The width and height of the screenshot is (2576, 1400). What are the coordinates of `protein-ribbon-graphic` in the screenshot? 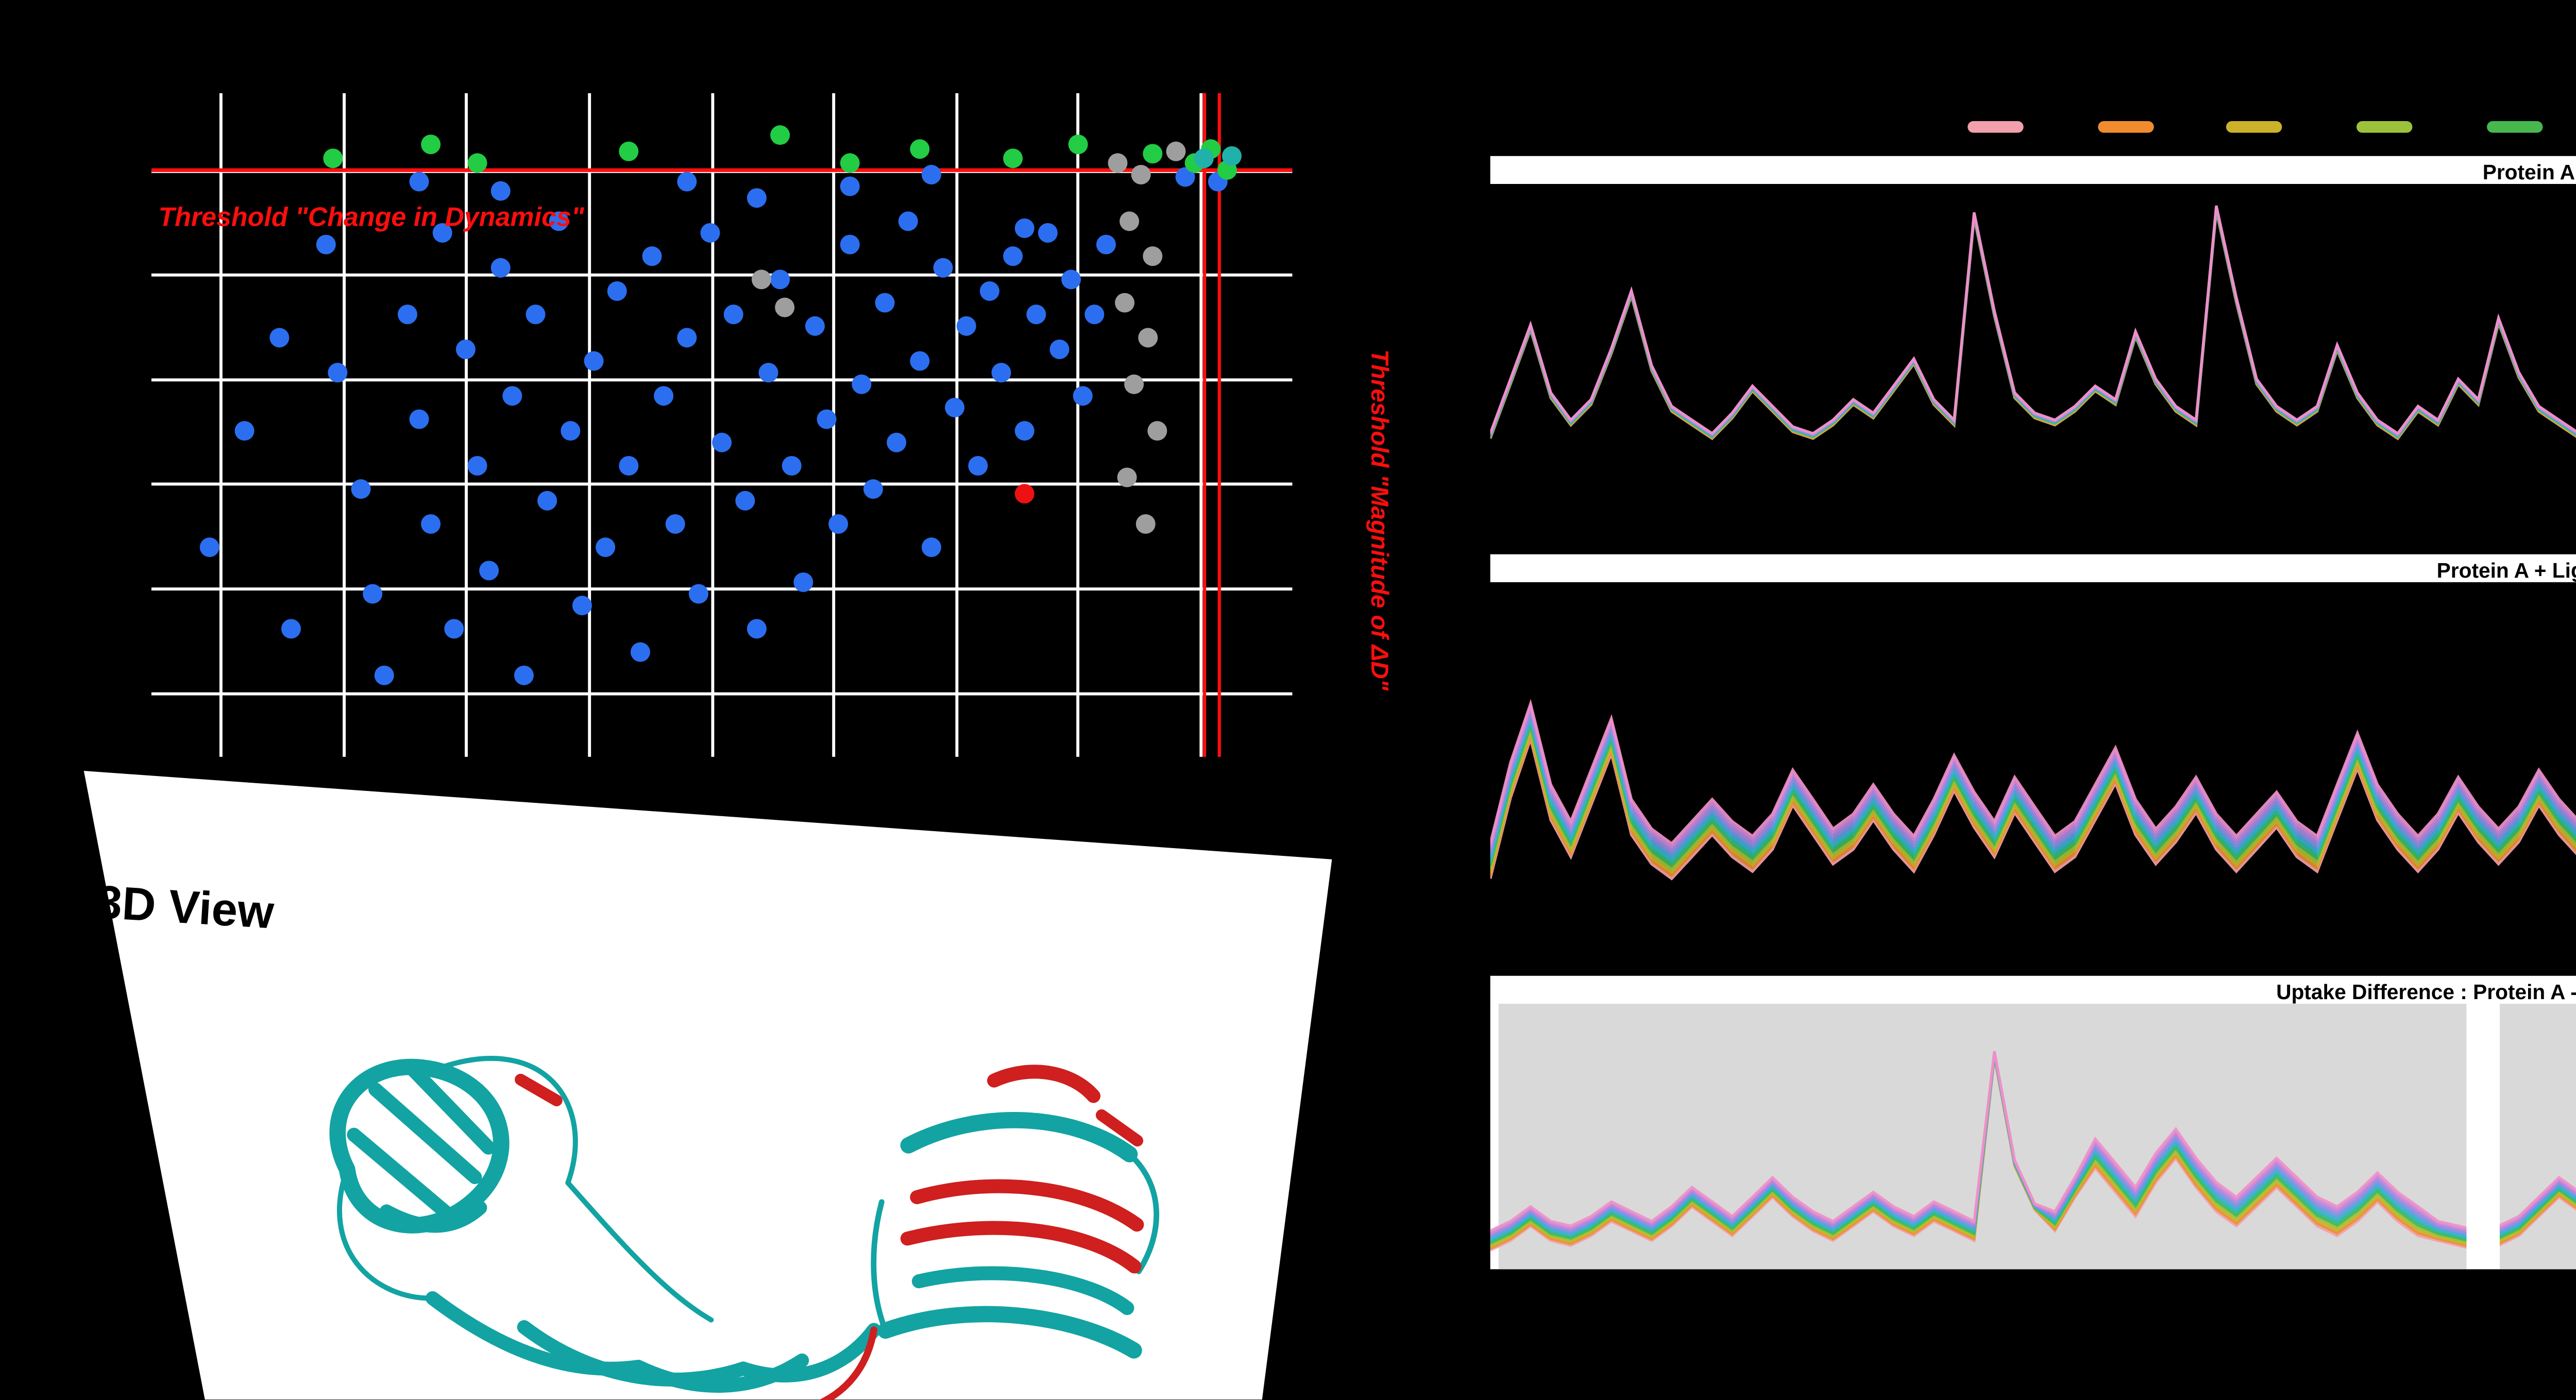 It's located at (730, 1169).